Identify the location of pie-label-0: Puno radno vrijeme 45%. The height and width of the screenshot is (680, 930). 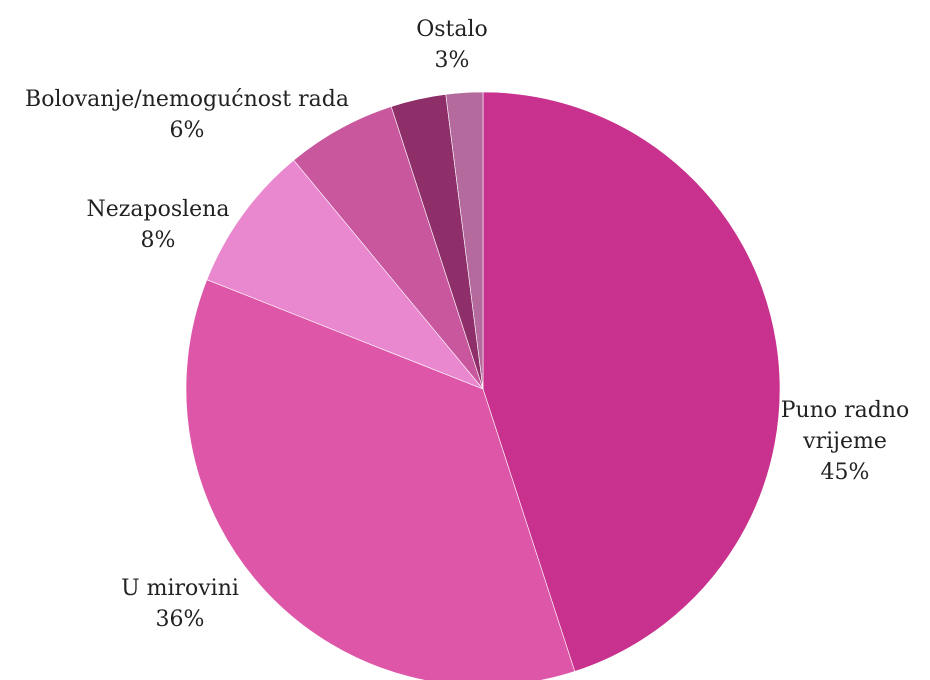
(845, 441).